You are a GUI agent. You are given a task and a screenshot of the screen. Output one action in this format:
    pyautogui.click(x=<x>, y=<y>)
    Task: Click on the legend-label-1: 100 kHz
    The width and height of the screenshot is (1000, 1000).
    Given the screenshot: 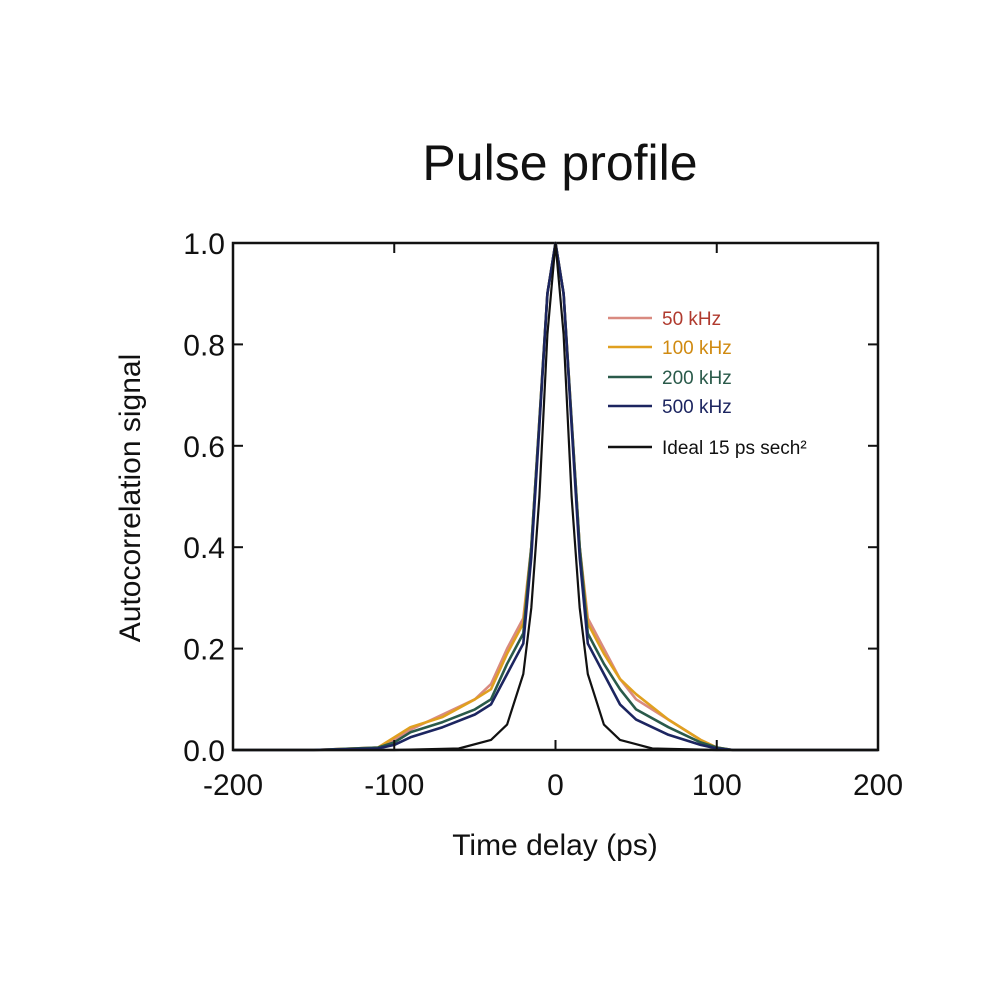 What is the action you would take?
    pyautogui.click(x=697, y=348)
    